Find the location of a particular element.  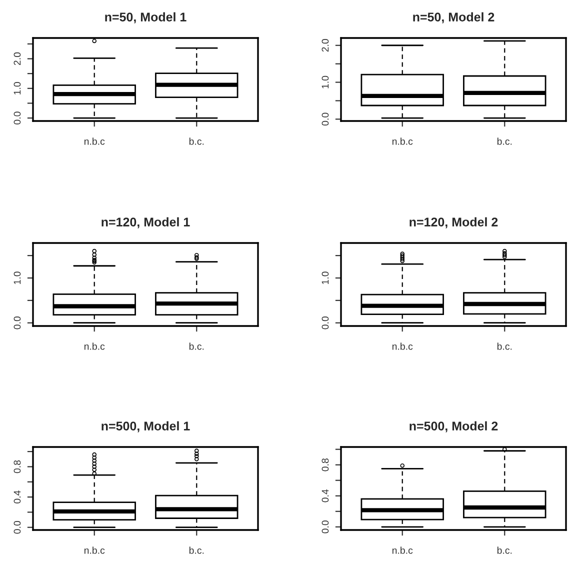

chart-title: n=120, Model 1 is located at coordinates (146, 222).